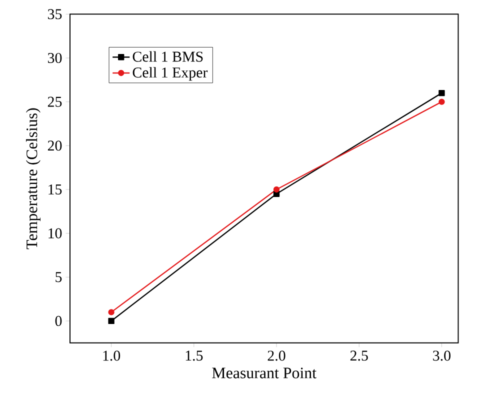 The height and width of the screenshot is (411, 486). I want to click on y-tick-label: 30, so click(55, 58).